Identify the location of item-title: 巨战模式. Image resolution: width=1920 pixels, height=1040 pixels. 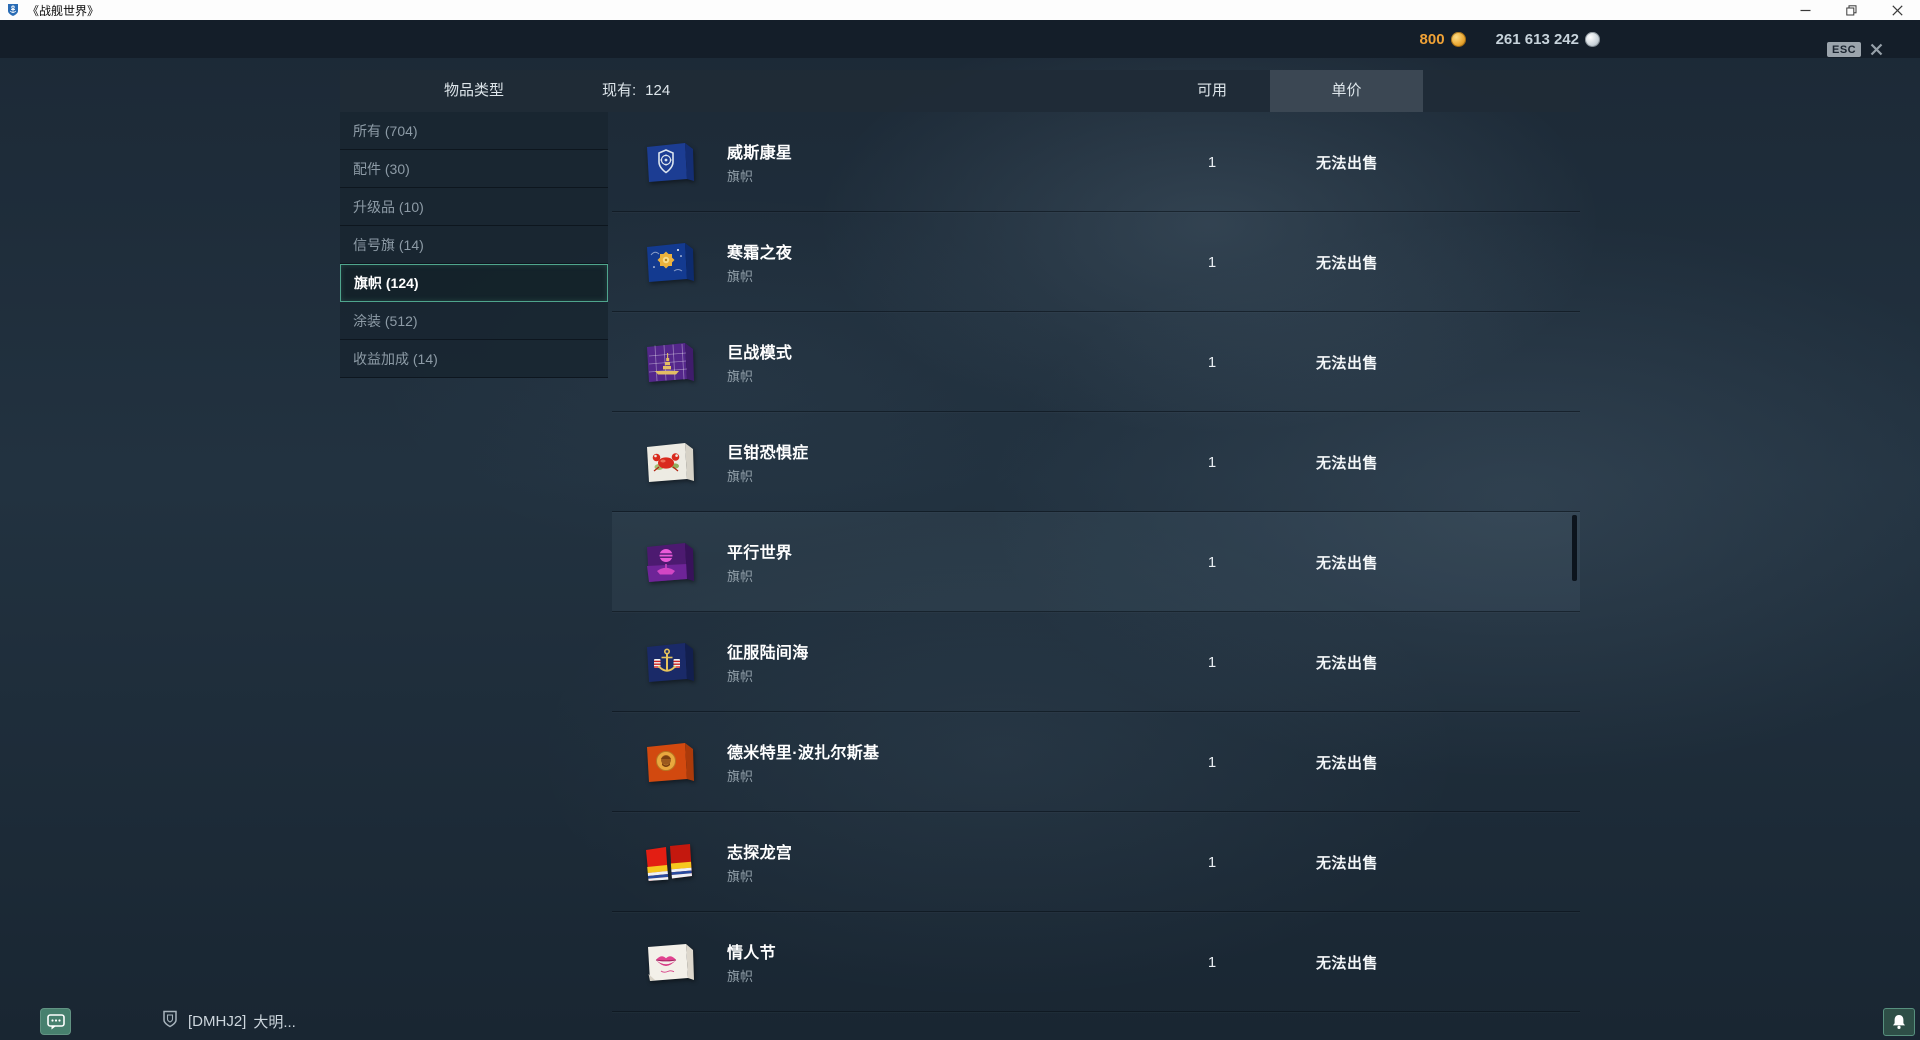
(760, 353).